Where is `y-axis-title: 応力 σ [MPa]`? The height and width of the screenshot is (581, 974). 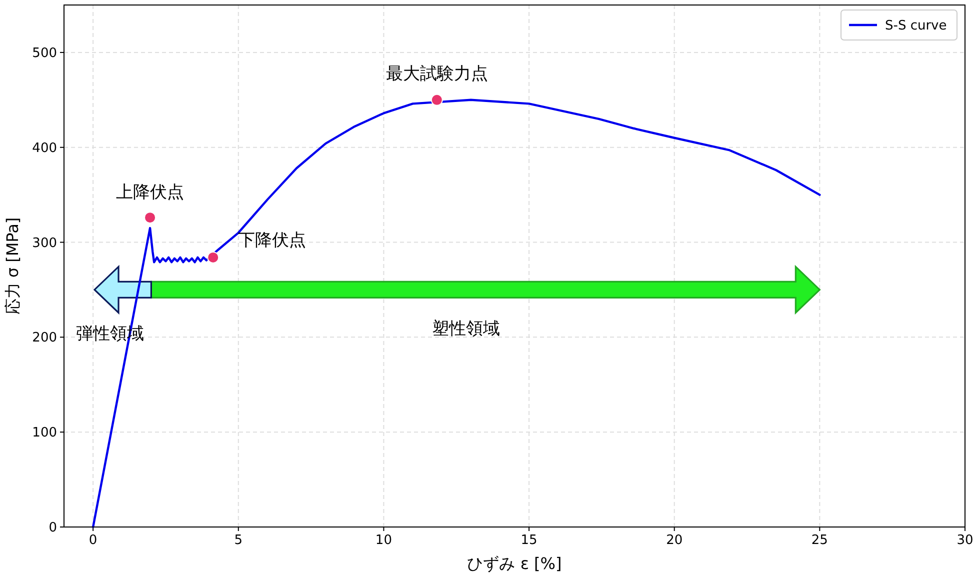
y-axis-title: 応力 σ [MPa] is located at coordinates (12, 266).